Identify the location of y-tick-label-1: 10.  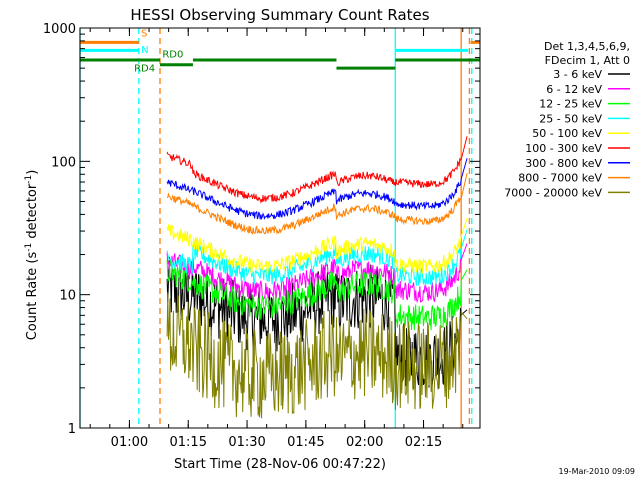
(67, 296).